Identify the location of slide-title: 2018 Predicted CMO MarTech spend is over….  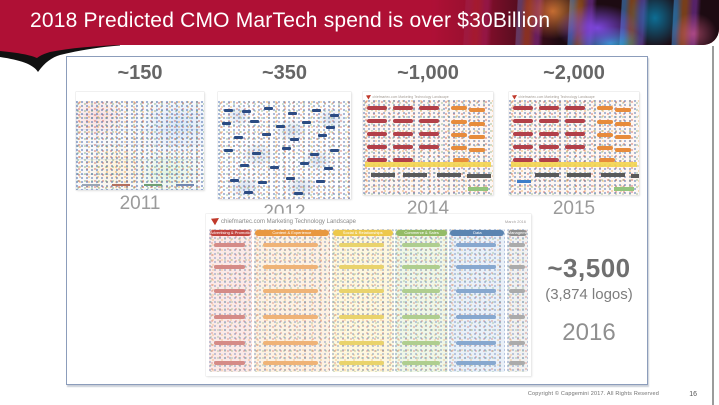
(290, 20).